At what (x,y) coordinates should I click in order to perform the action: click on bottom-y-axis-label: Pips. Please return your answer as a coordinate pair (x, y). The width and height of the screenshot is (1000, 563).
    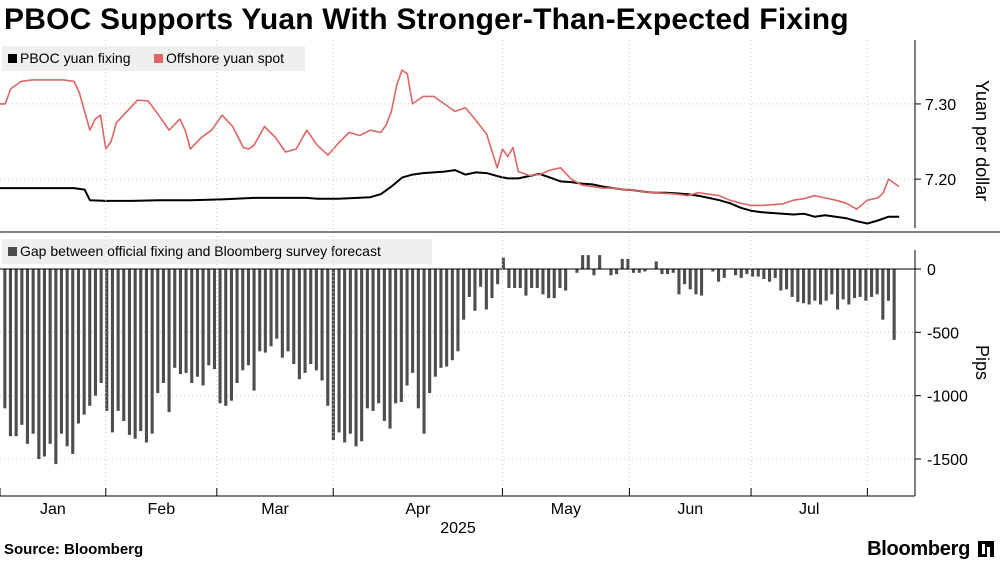
    Looking at the image, I should click on (982, 362).